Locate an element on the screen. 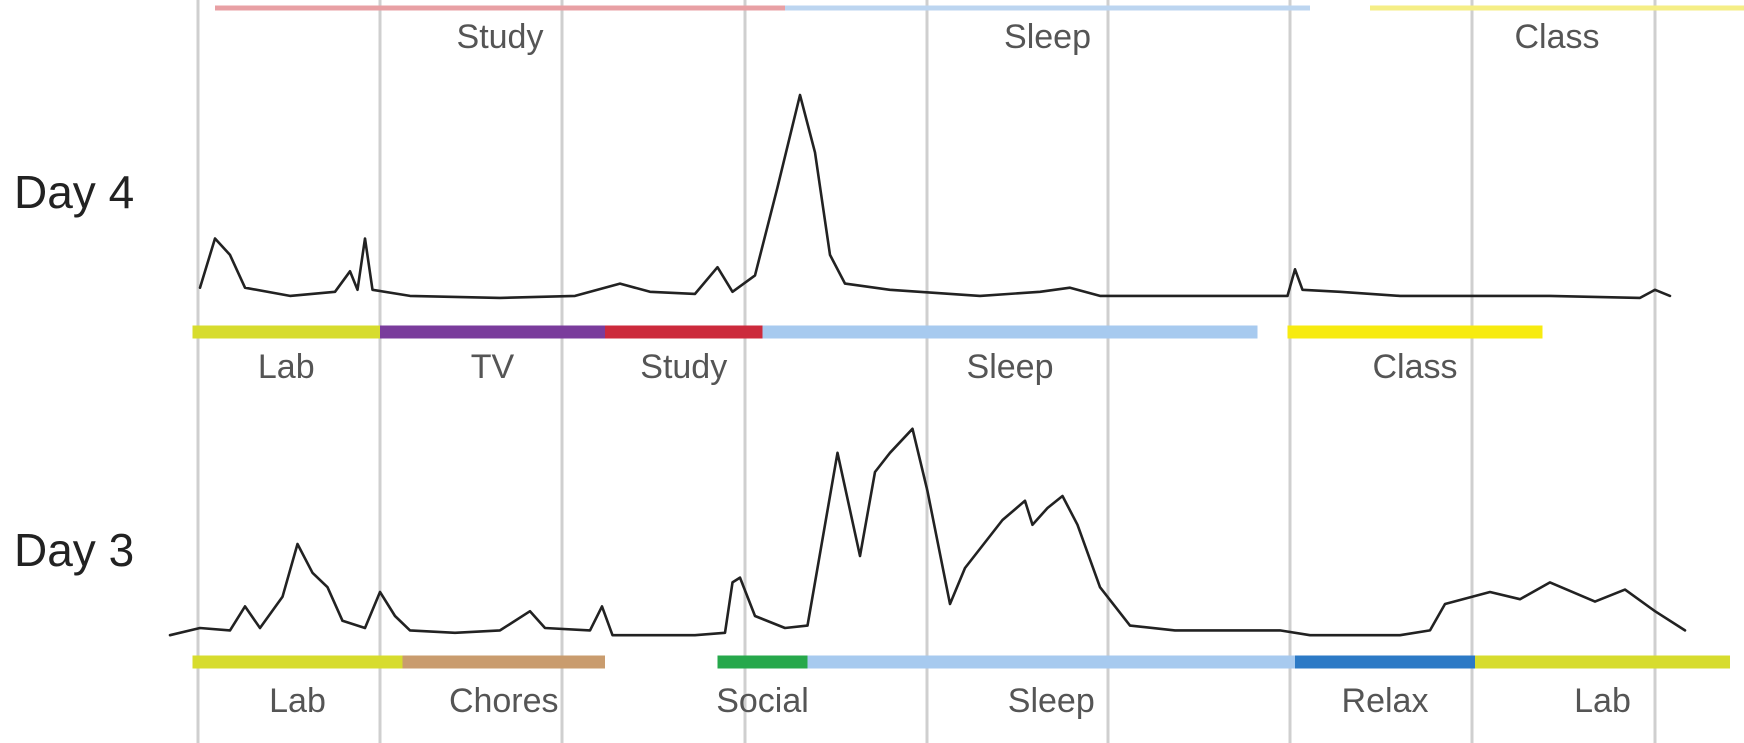 The height and width of the screenshot is (743, 1744). day-4-label: Day 4 is located at coordinates (74, 192).